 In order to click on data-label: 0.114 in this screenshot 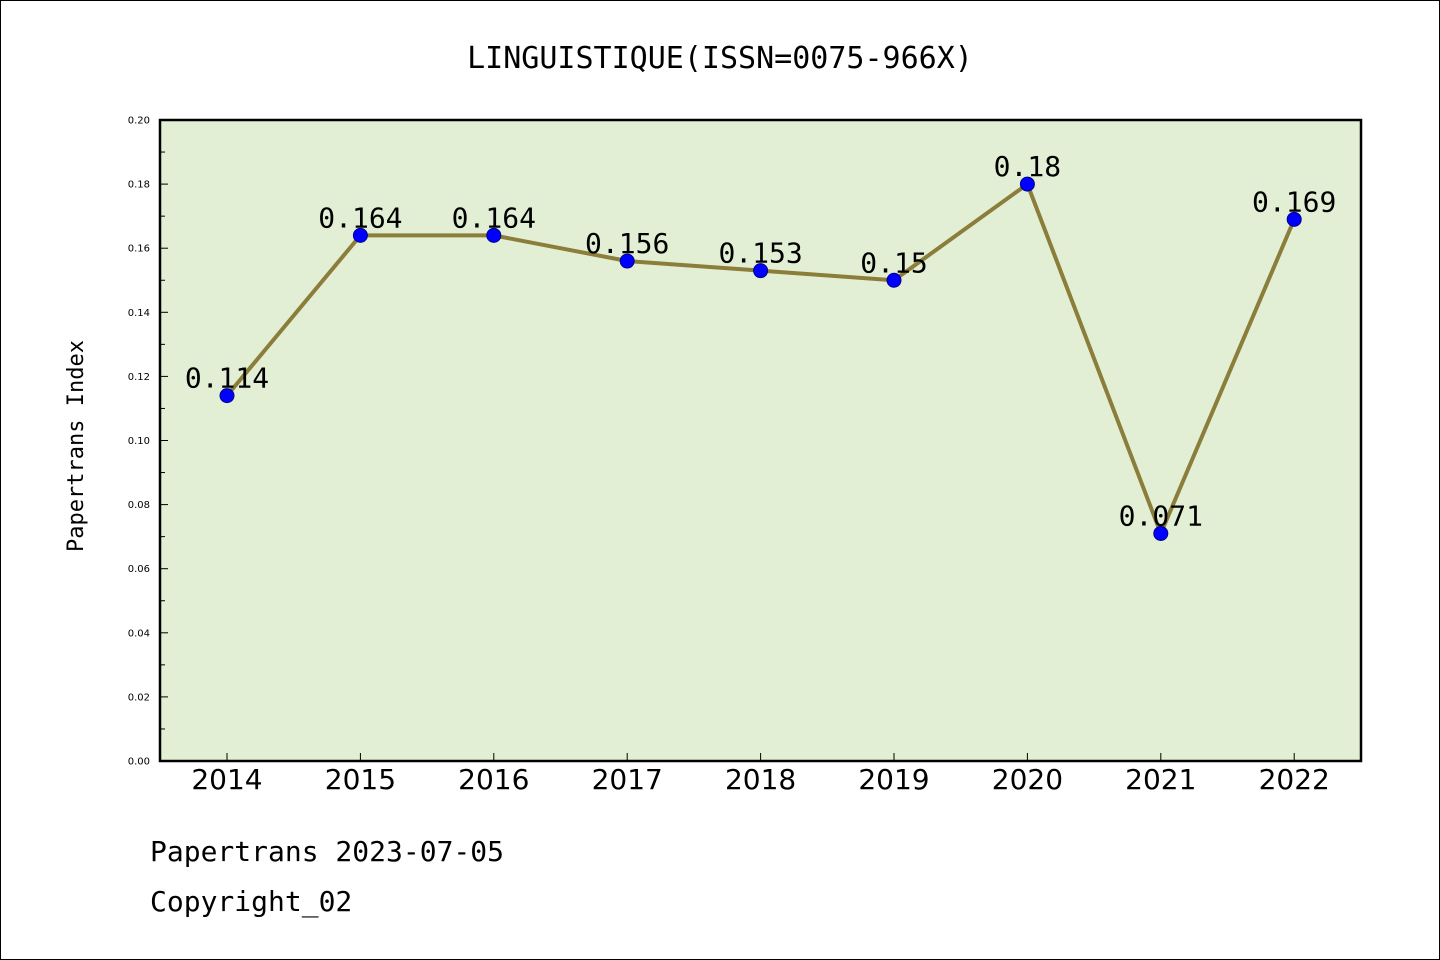, I will do `click(227, 378)`.